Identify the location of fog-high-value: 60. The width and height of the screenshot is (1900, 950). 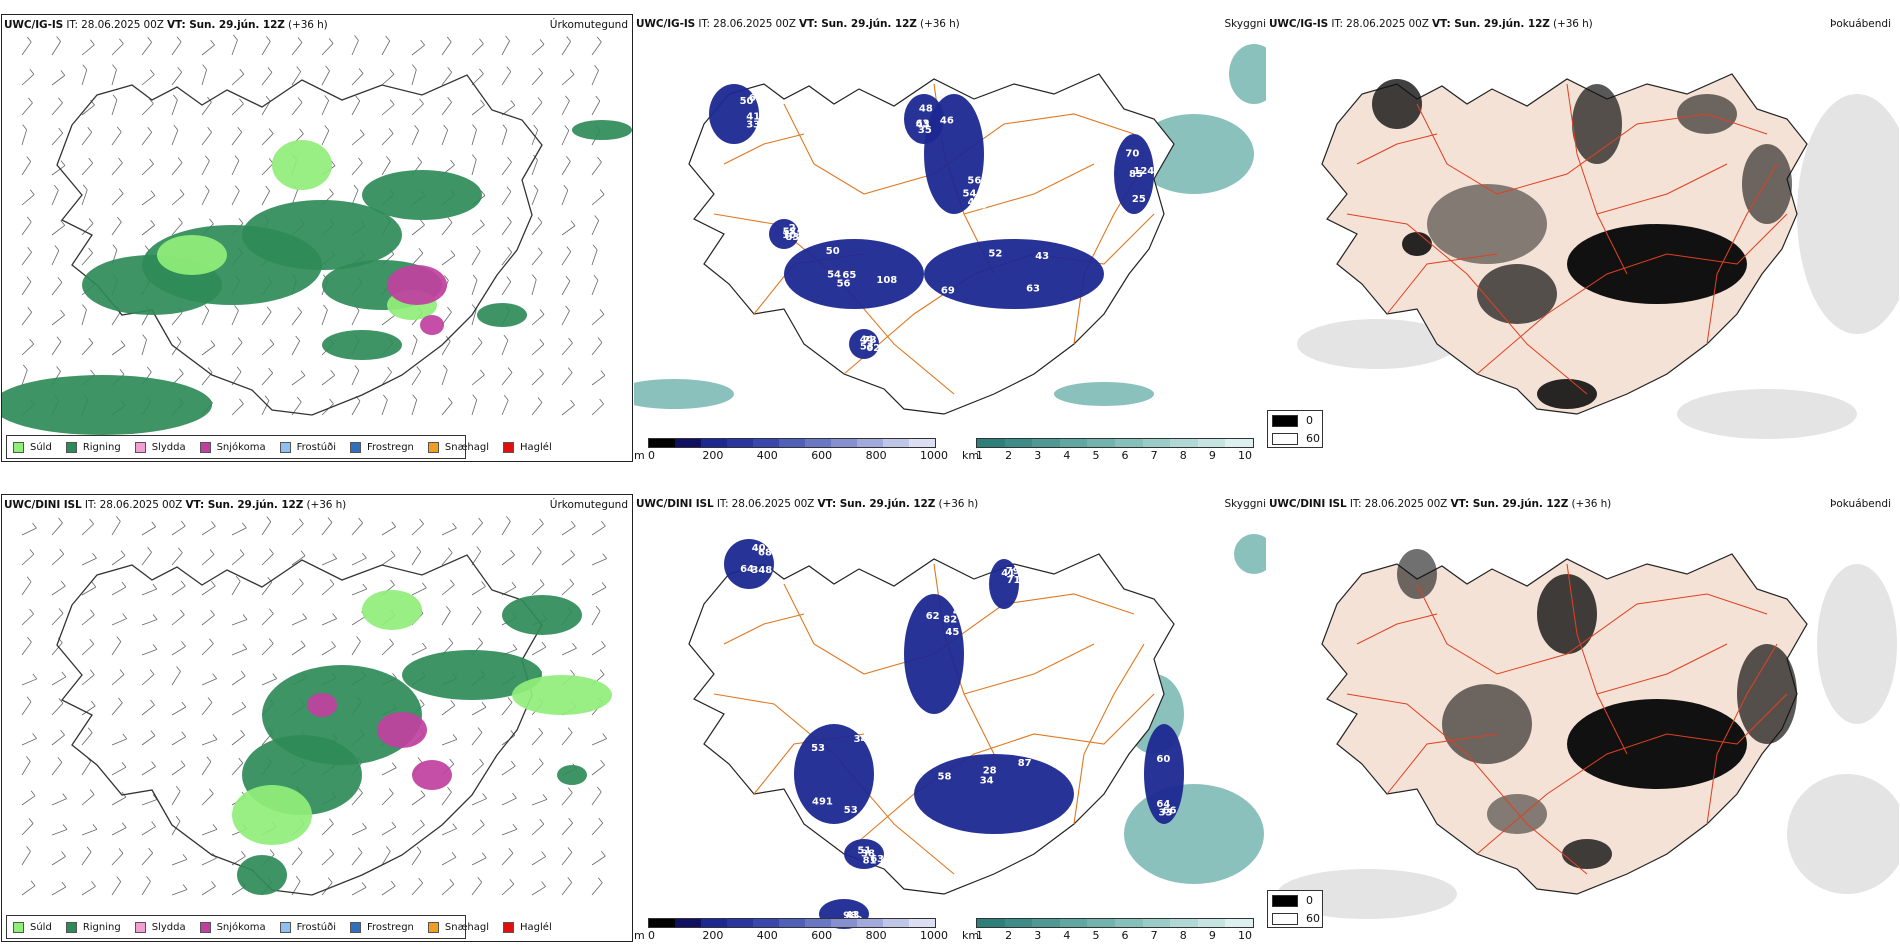
(1313, 918).